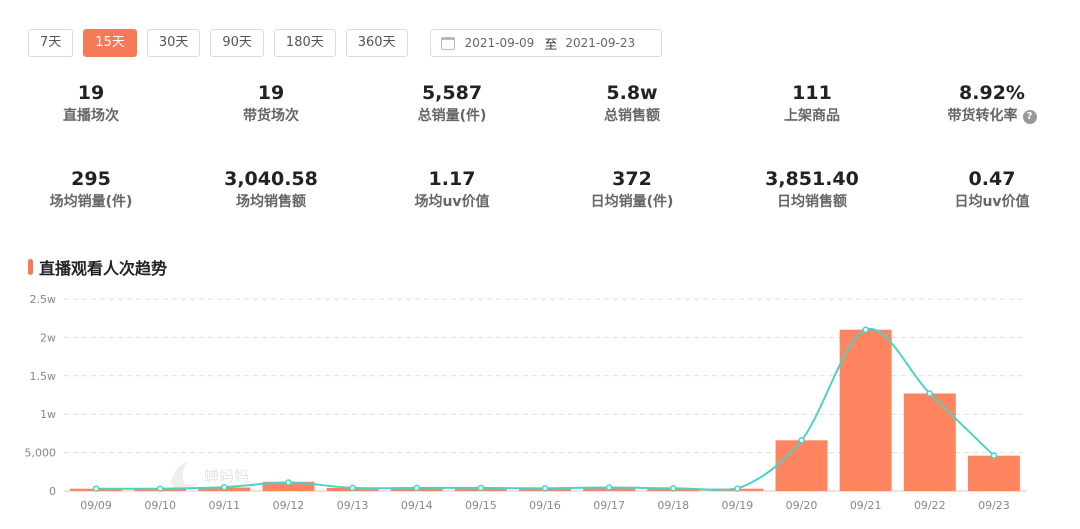 Image resolution: width=1080 pixels, height=529 pixels. I want to click on watermark: 蝉妈妈, so click(209, 476).